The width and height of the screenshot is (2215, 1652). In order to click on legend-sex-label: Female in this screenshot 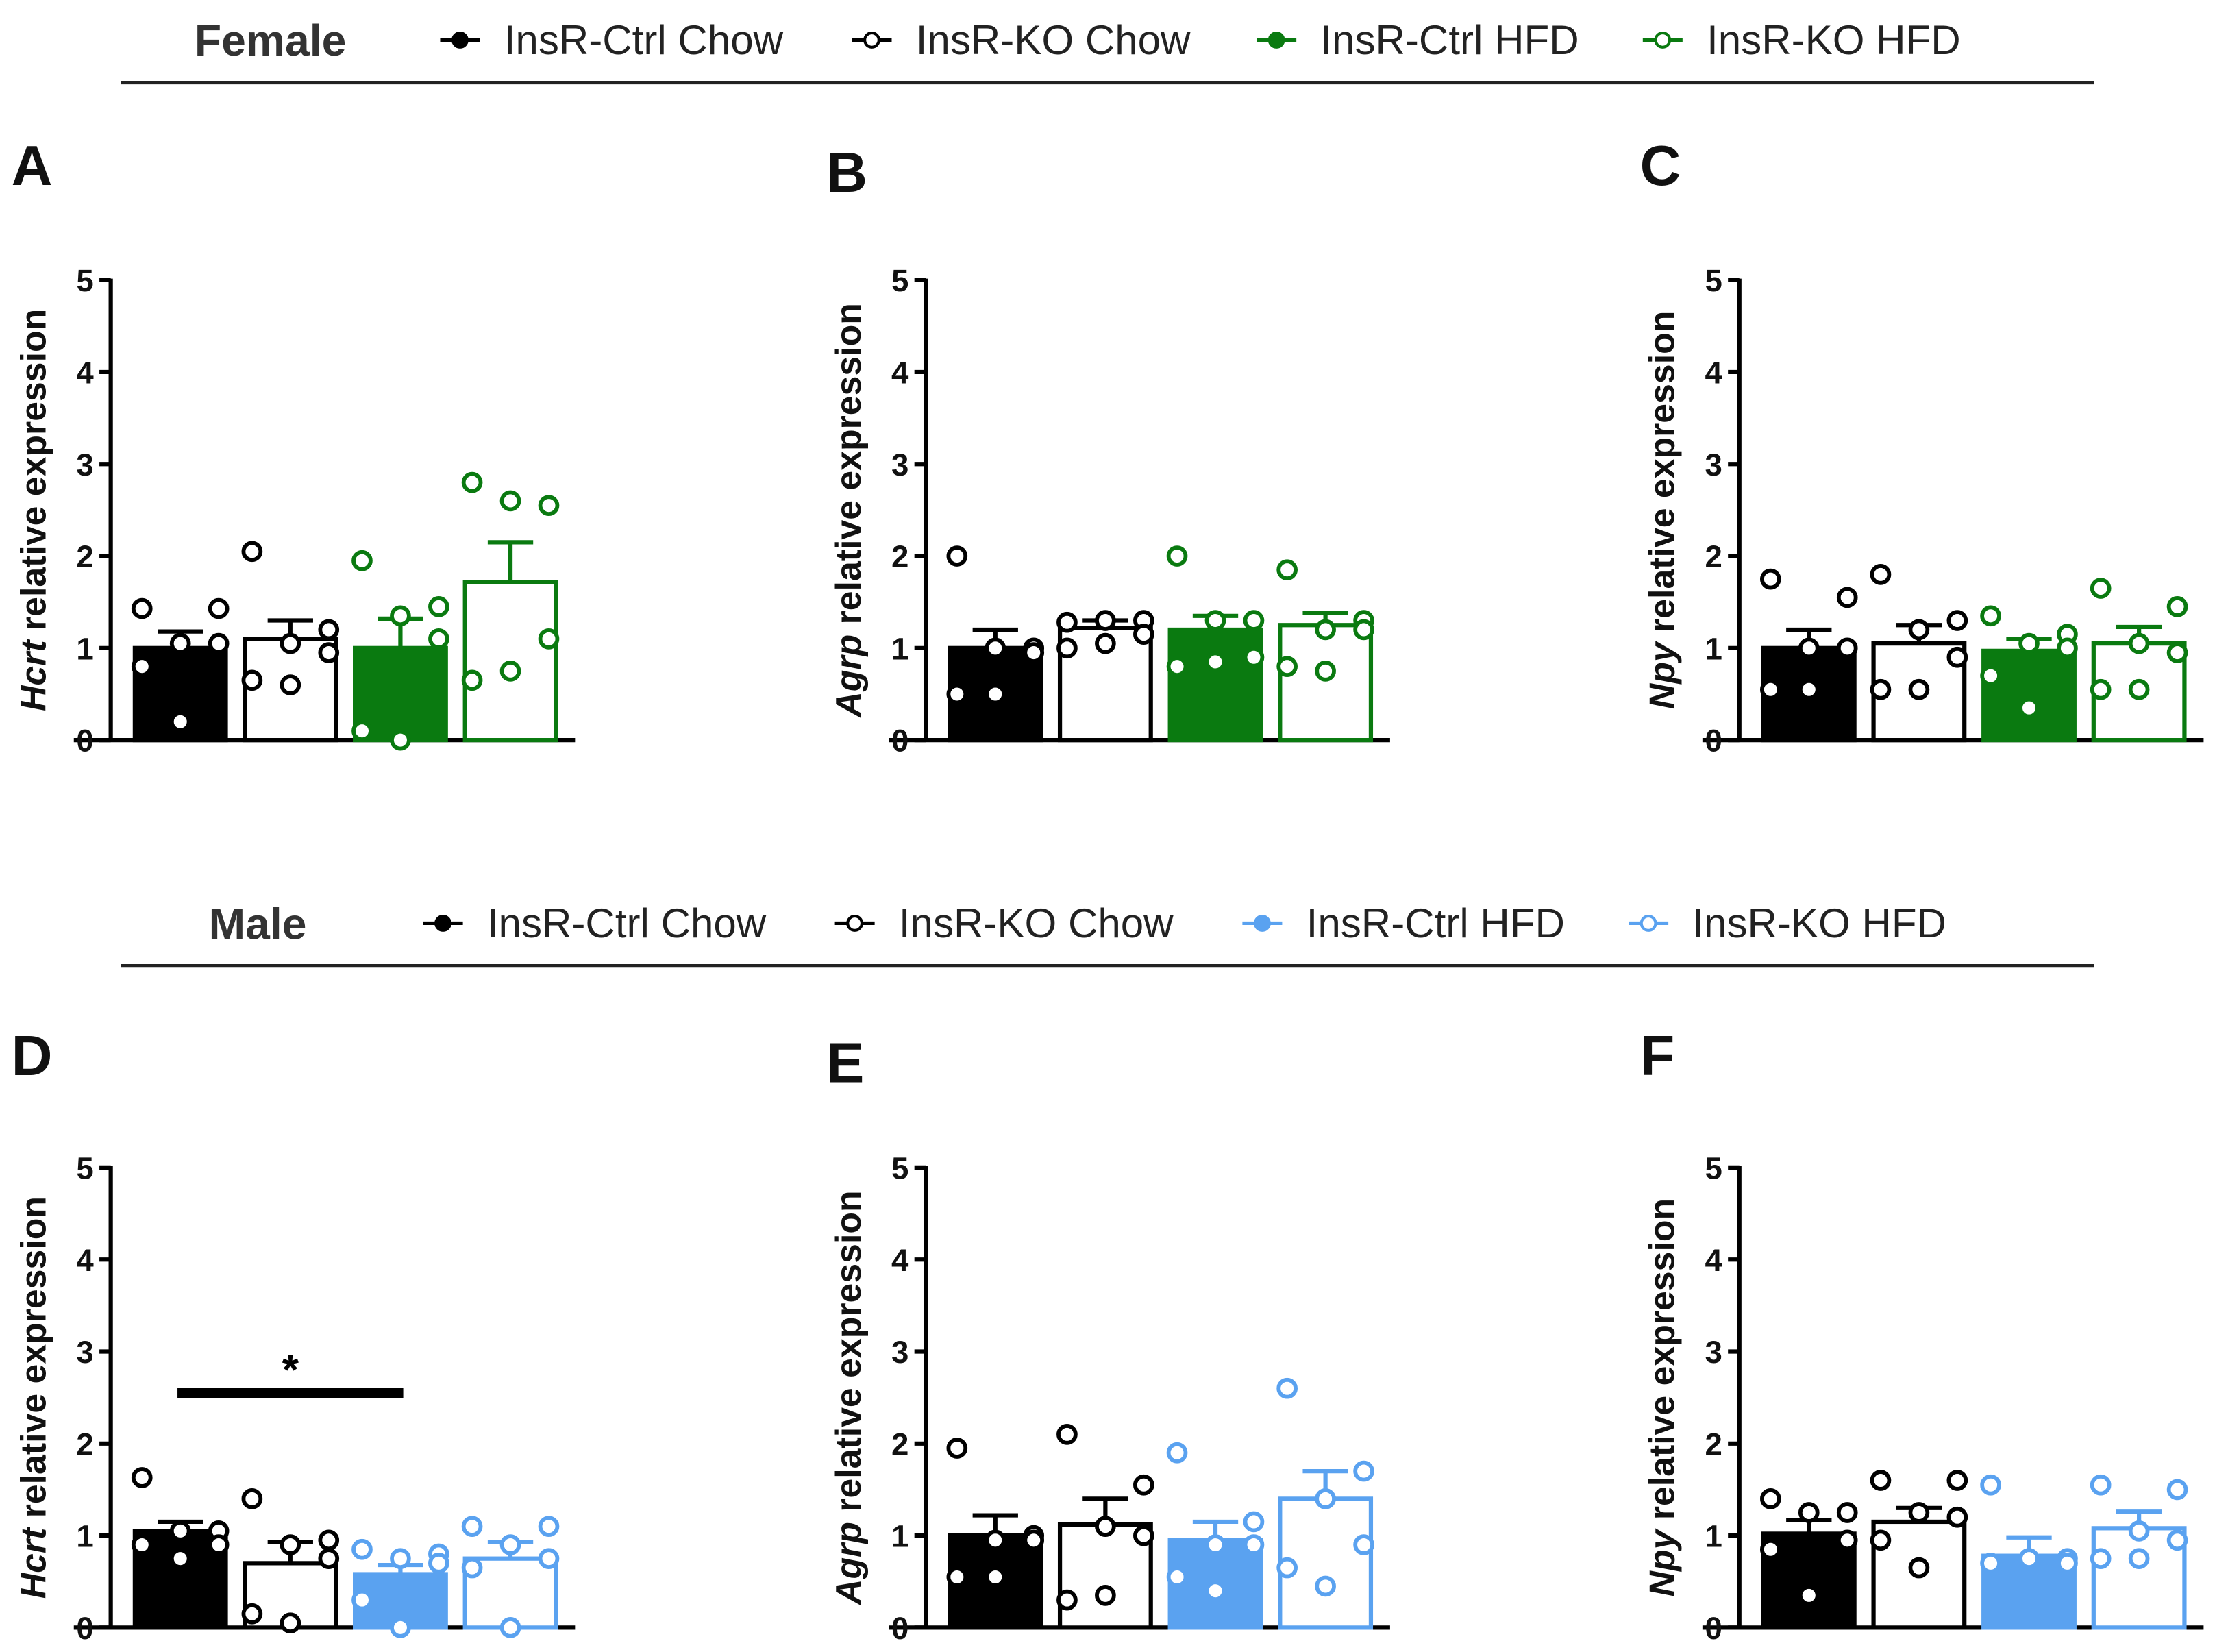, I will do `click(270, 40)`.